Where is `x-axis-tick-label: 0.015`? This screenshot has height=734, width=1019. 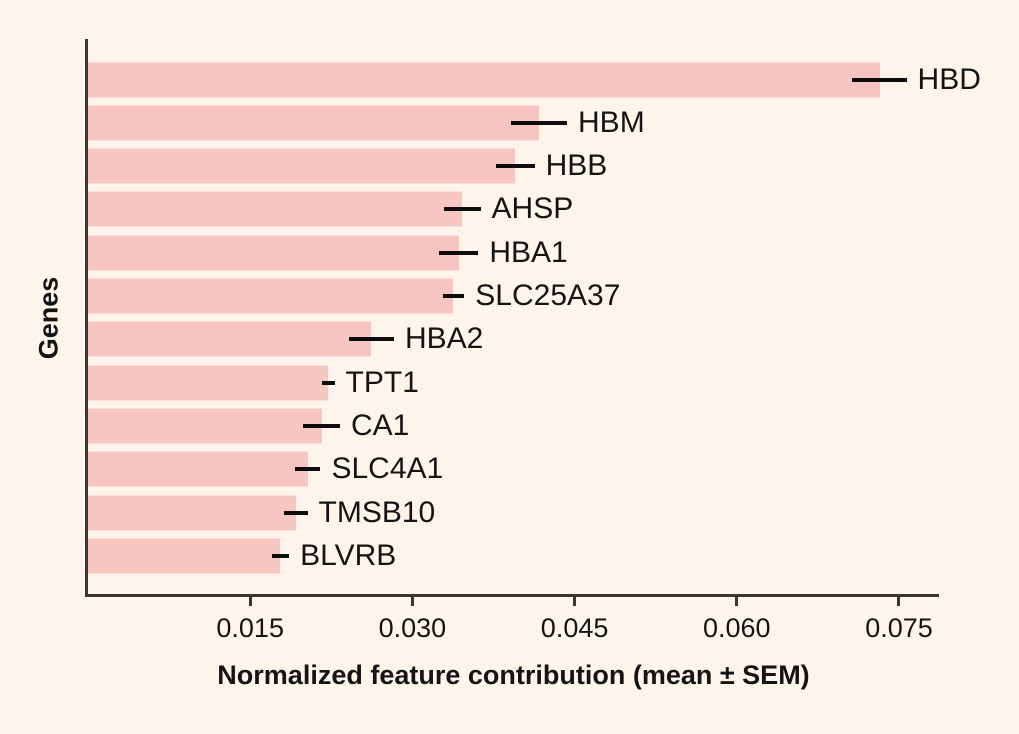
x-axis-tick-label: 0.015 is located at coordinates (250, 628).